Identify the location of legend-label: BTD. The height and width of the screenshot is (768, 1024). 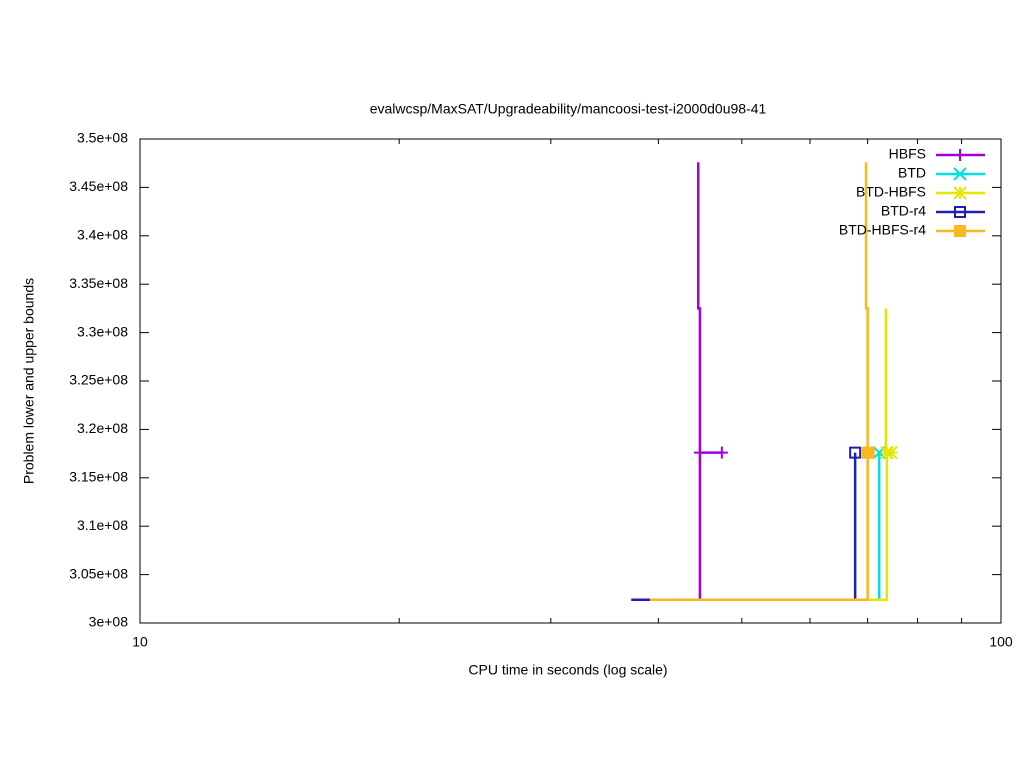
(912, 173).